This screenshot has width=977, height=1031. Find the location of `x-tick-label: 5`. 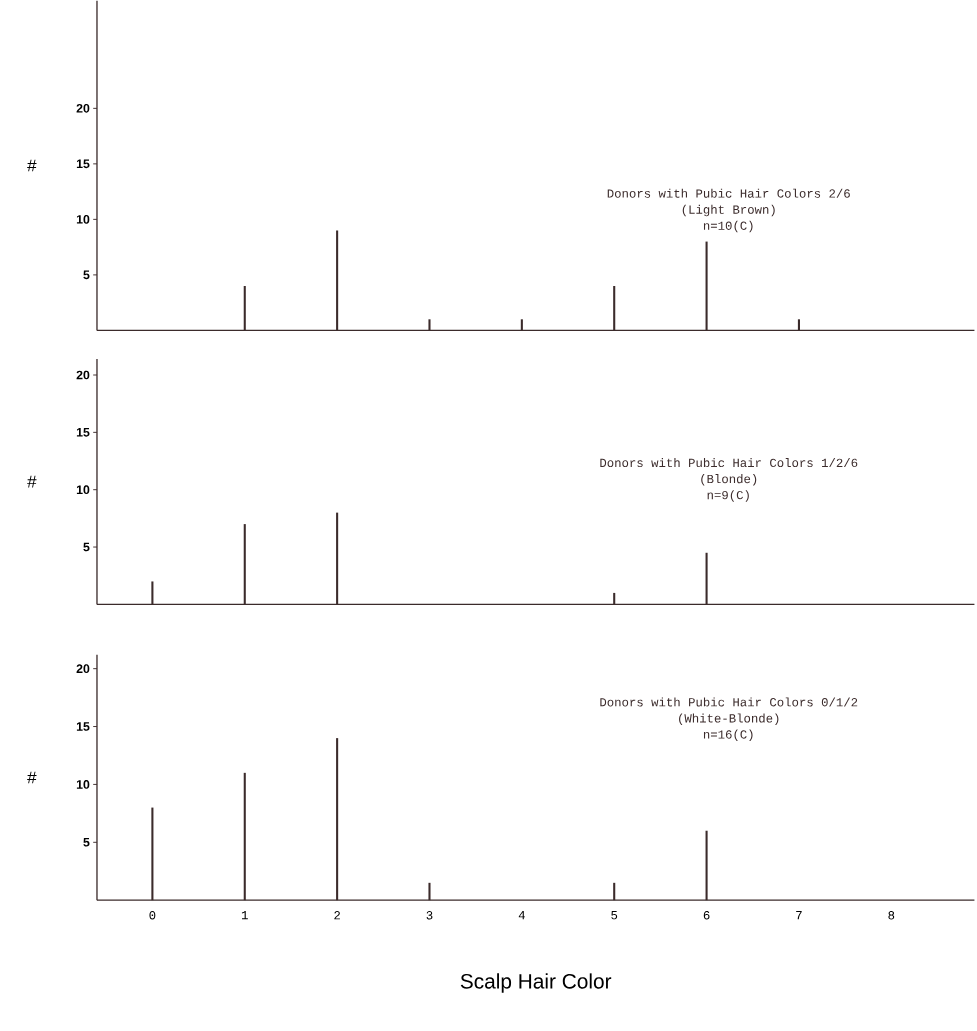

x-tick-label: 5 is located at coordinates (614, 915).